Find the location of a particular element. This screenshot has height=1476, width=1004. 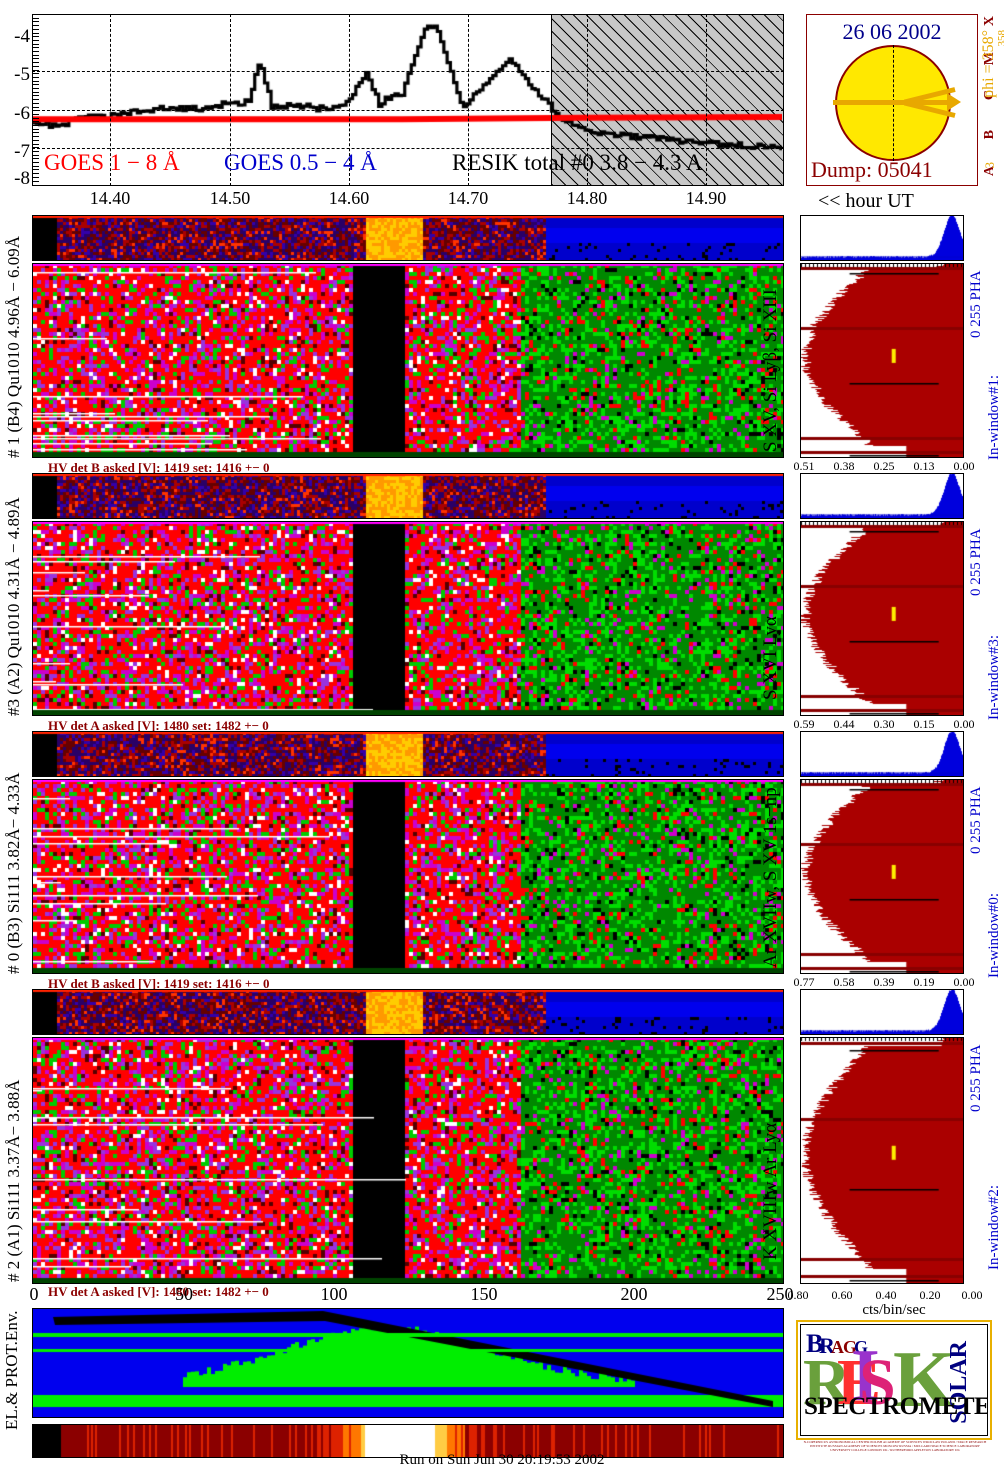

goes-flux-plot-shaded is located at coordinates (668, 100).